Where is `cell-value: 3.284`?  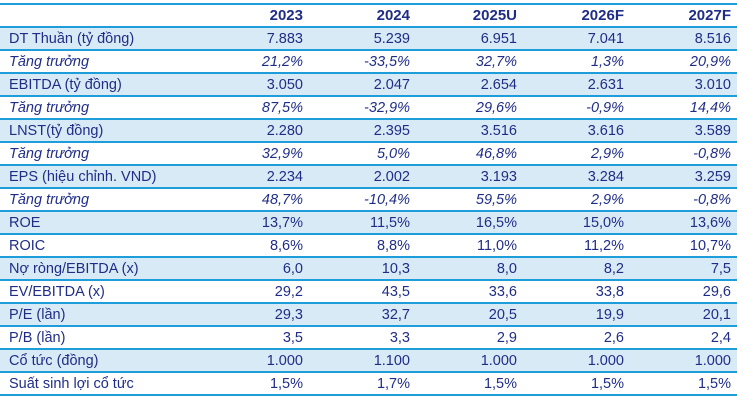
cell-value: 3.284 is located at coordinates (576, 176).